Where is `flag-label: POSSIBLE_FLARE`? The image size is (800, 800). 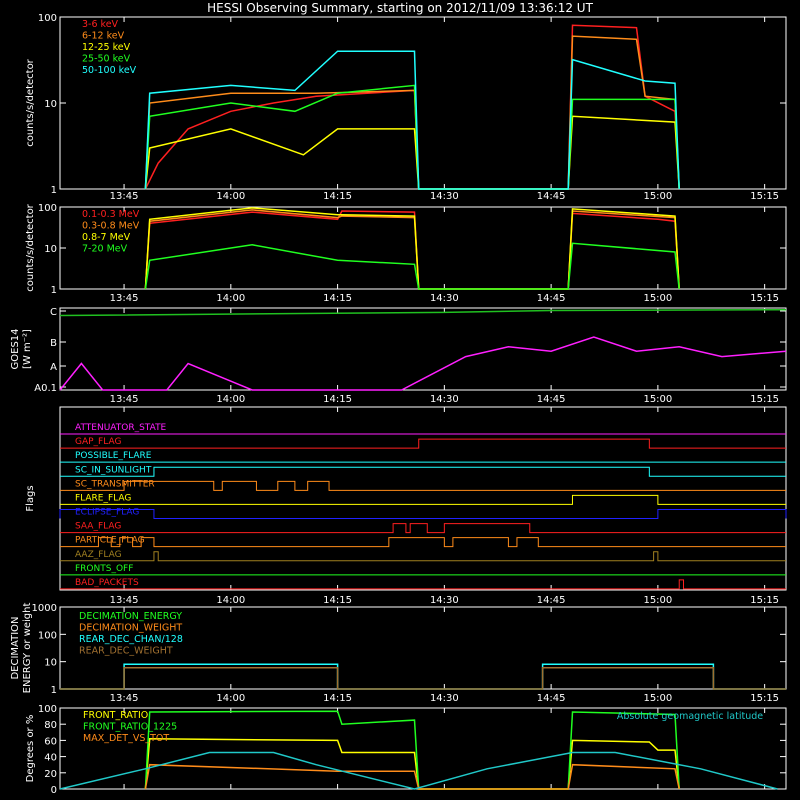 flag-label: POSSIBLE_FLARE is located at coordinates (113, 456).